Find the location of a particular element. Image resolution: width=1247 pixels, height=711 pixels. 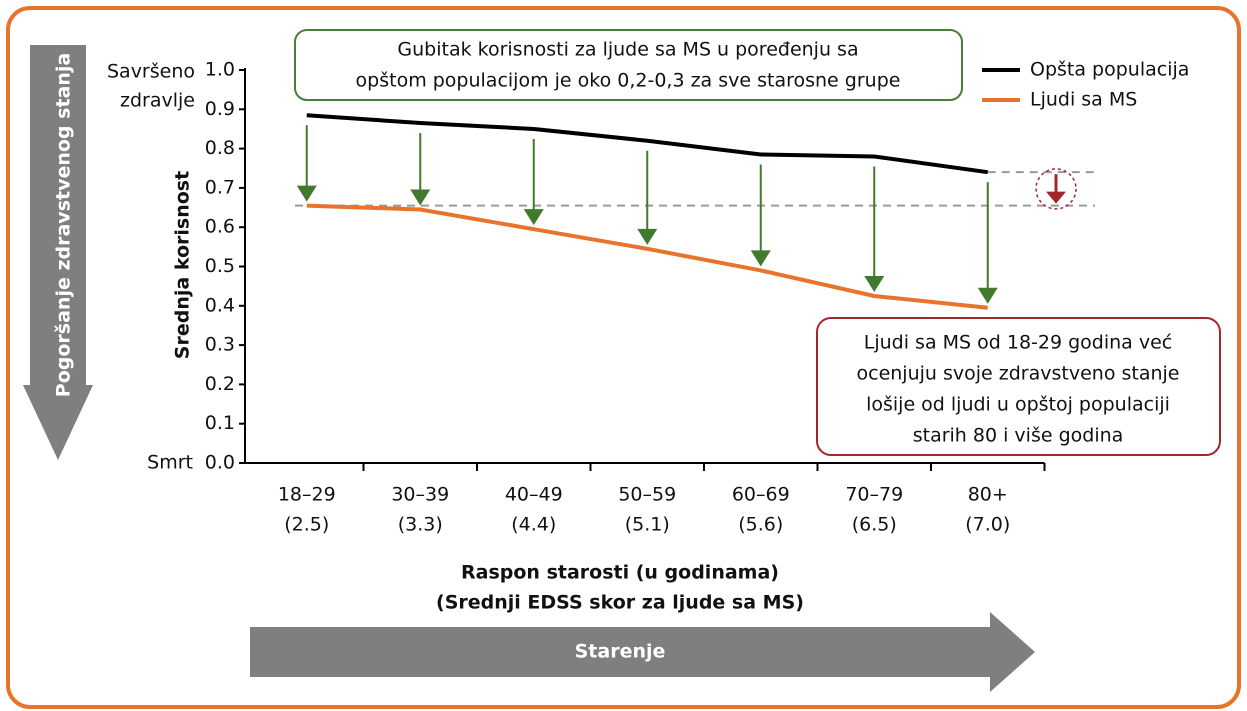

x-axis-title: (Srednji EDSS skor za ljude sa MS) is located at coordinates (620, 603).